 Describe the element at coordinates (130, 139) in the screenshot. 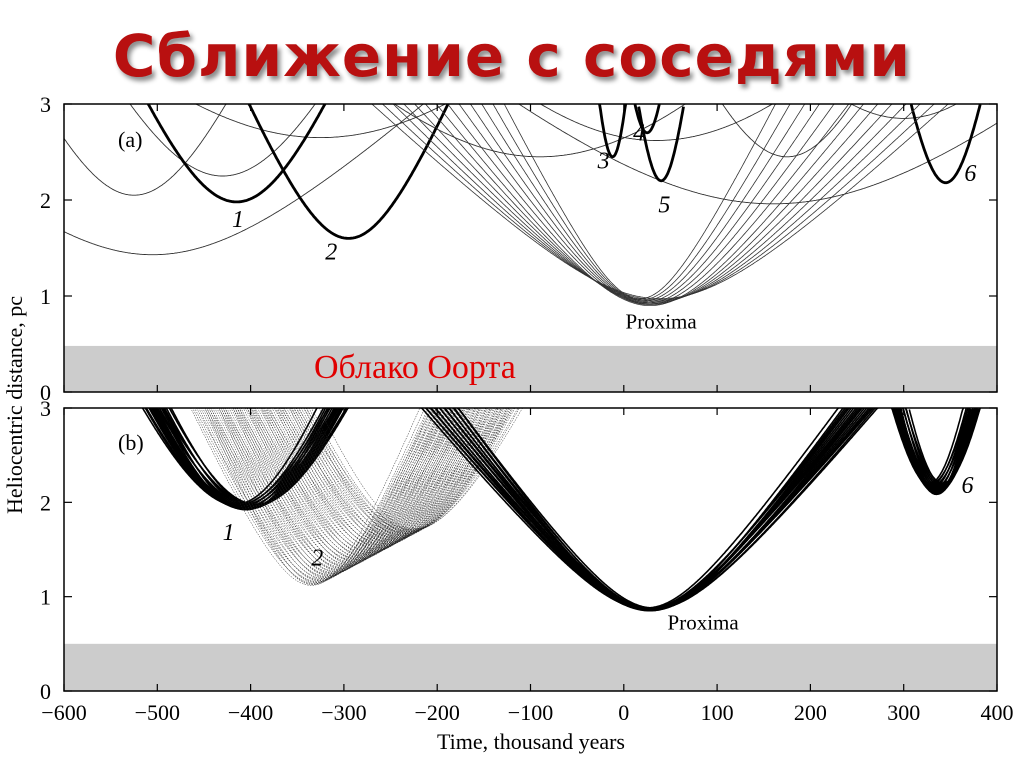

I see `panel-label-a: (a)` at that location.